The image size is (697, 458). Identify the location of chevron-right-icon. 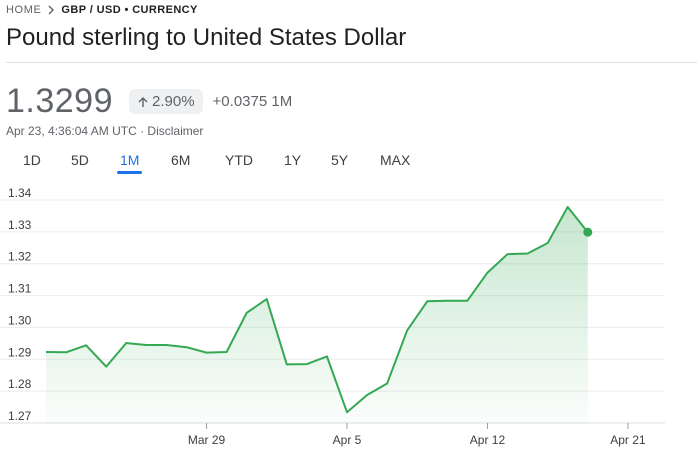
(51, 10).